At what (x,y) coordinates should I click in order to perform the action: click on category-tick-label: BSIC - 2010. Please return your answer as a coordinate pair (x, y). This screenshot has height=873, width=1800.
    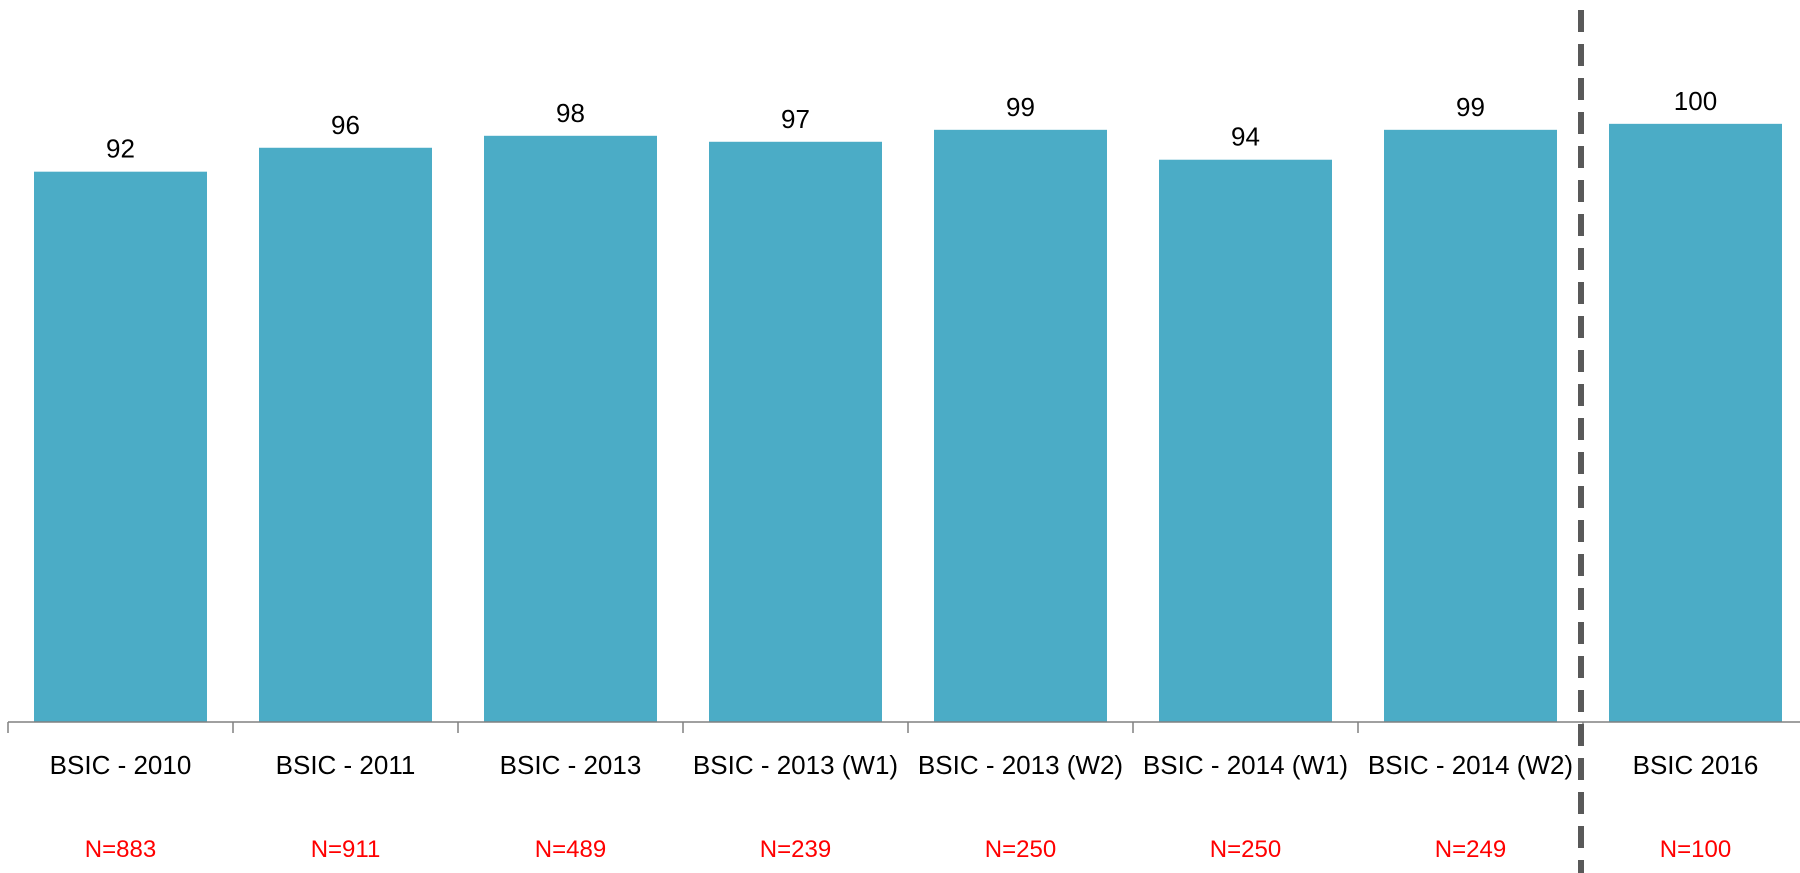
    Looking at the image, I should click on (121, 765).